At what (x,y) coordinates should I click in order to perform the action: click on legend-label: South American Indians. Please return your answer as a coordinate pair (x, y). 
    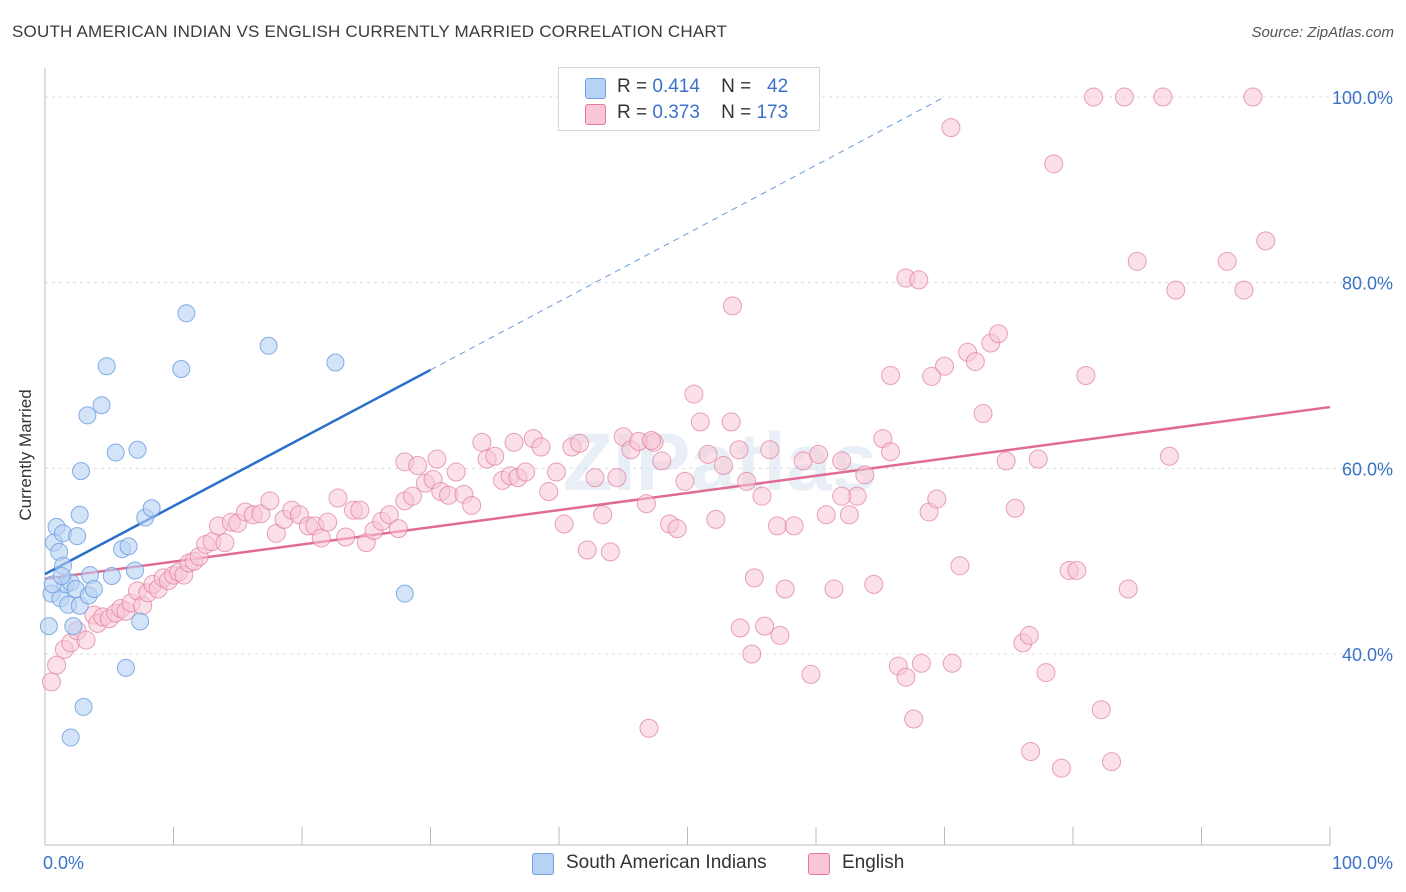
    Looking at the image, I should click on (666, 862).